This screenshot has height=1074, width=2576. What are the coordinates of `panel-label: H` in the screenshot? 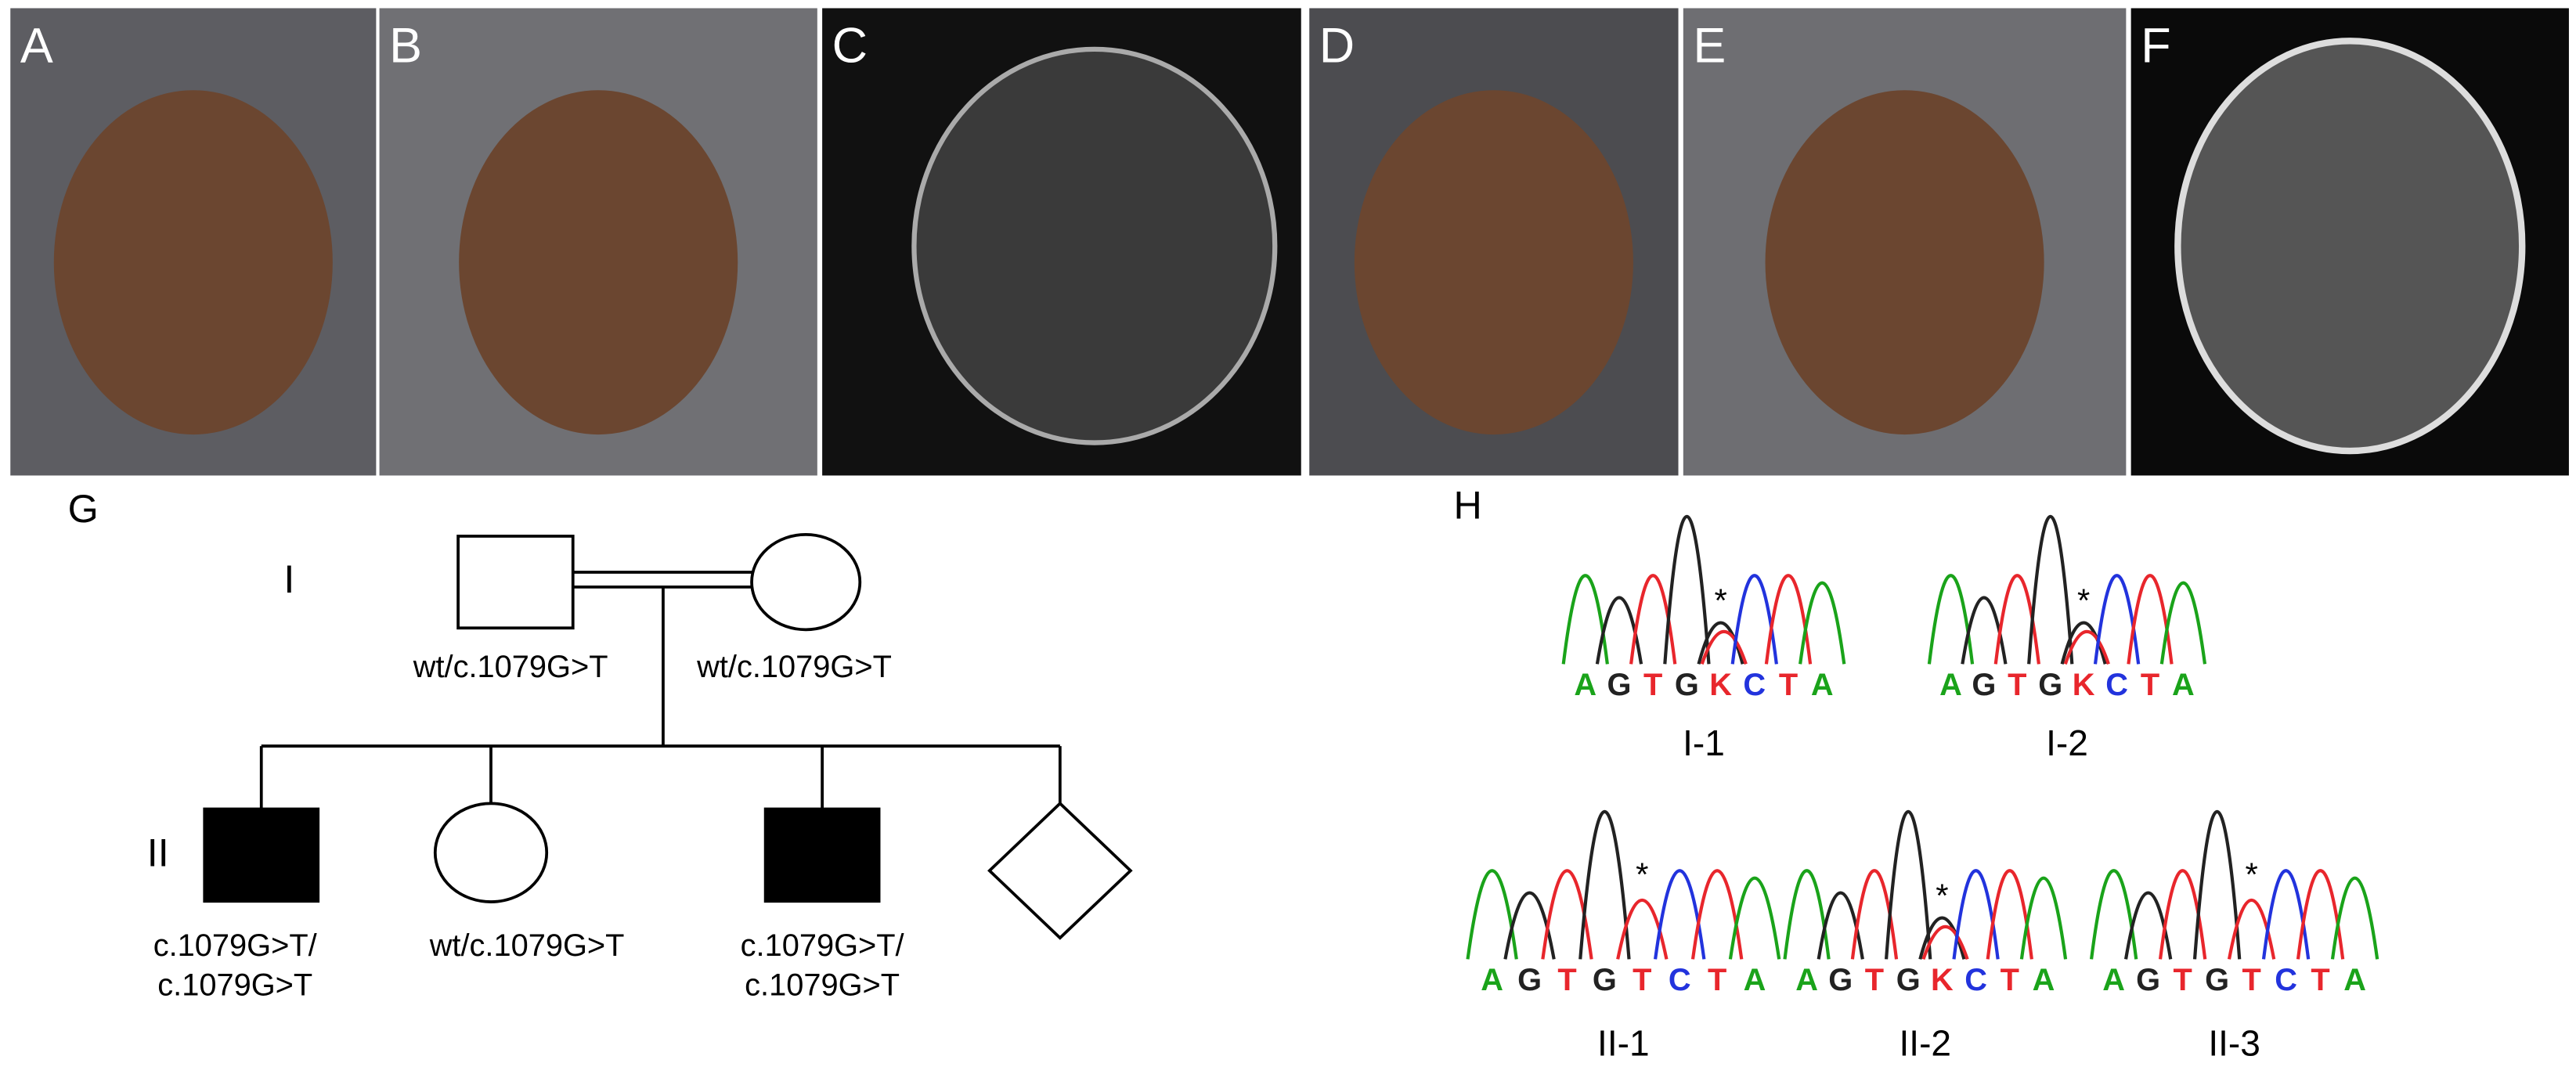 It's located at (1468, 505).